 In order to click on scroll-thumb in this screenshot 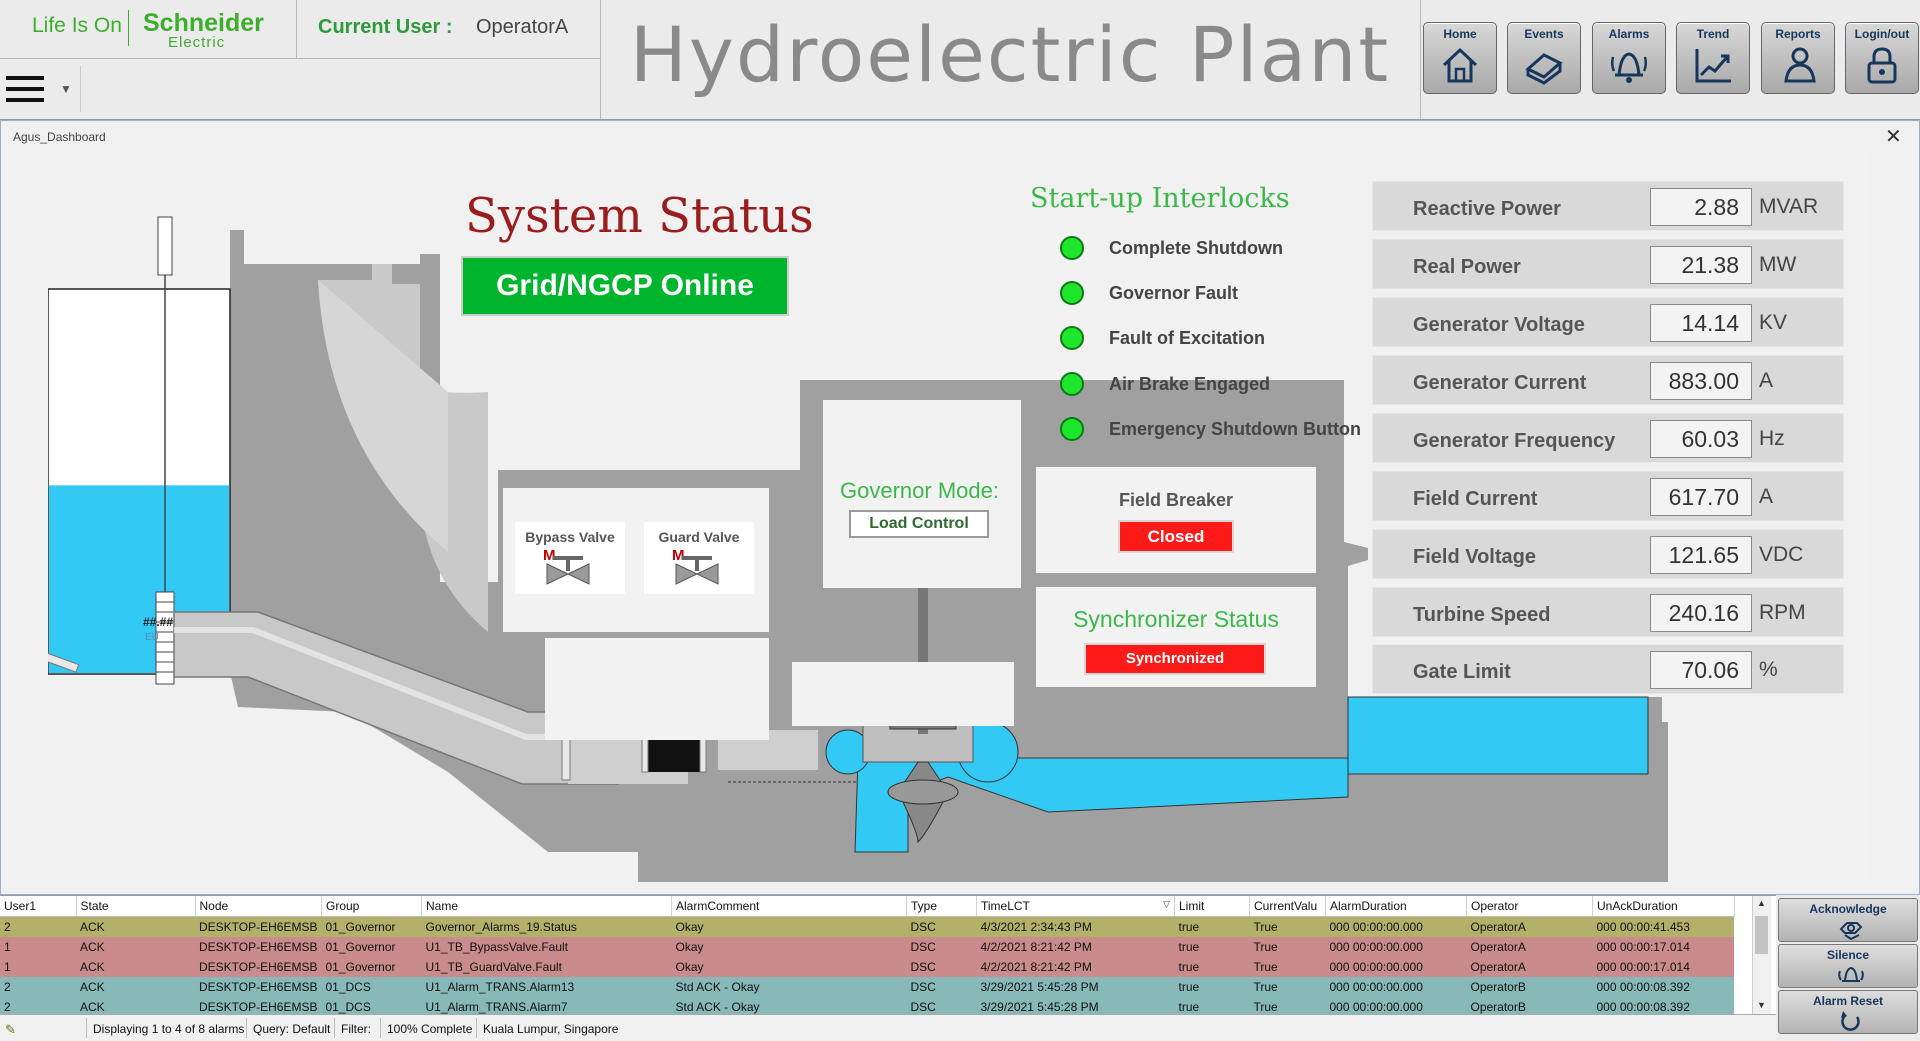, I will do `click(1761, 935)`.